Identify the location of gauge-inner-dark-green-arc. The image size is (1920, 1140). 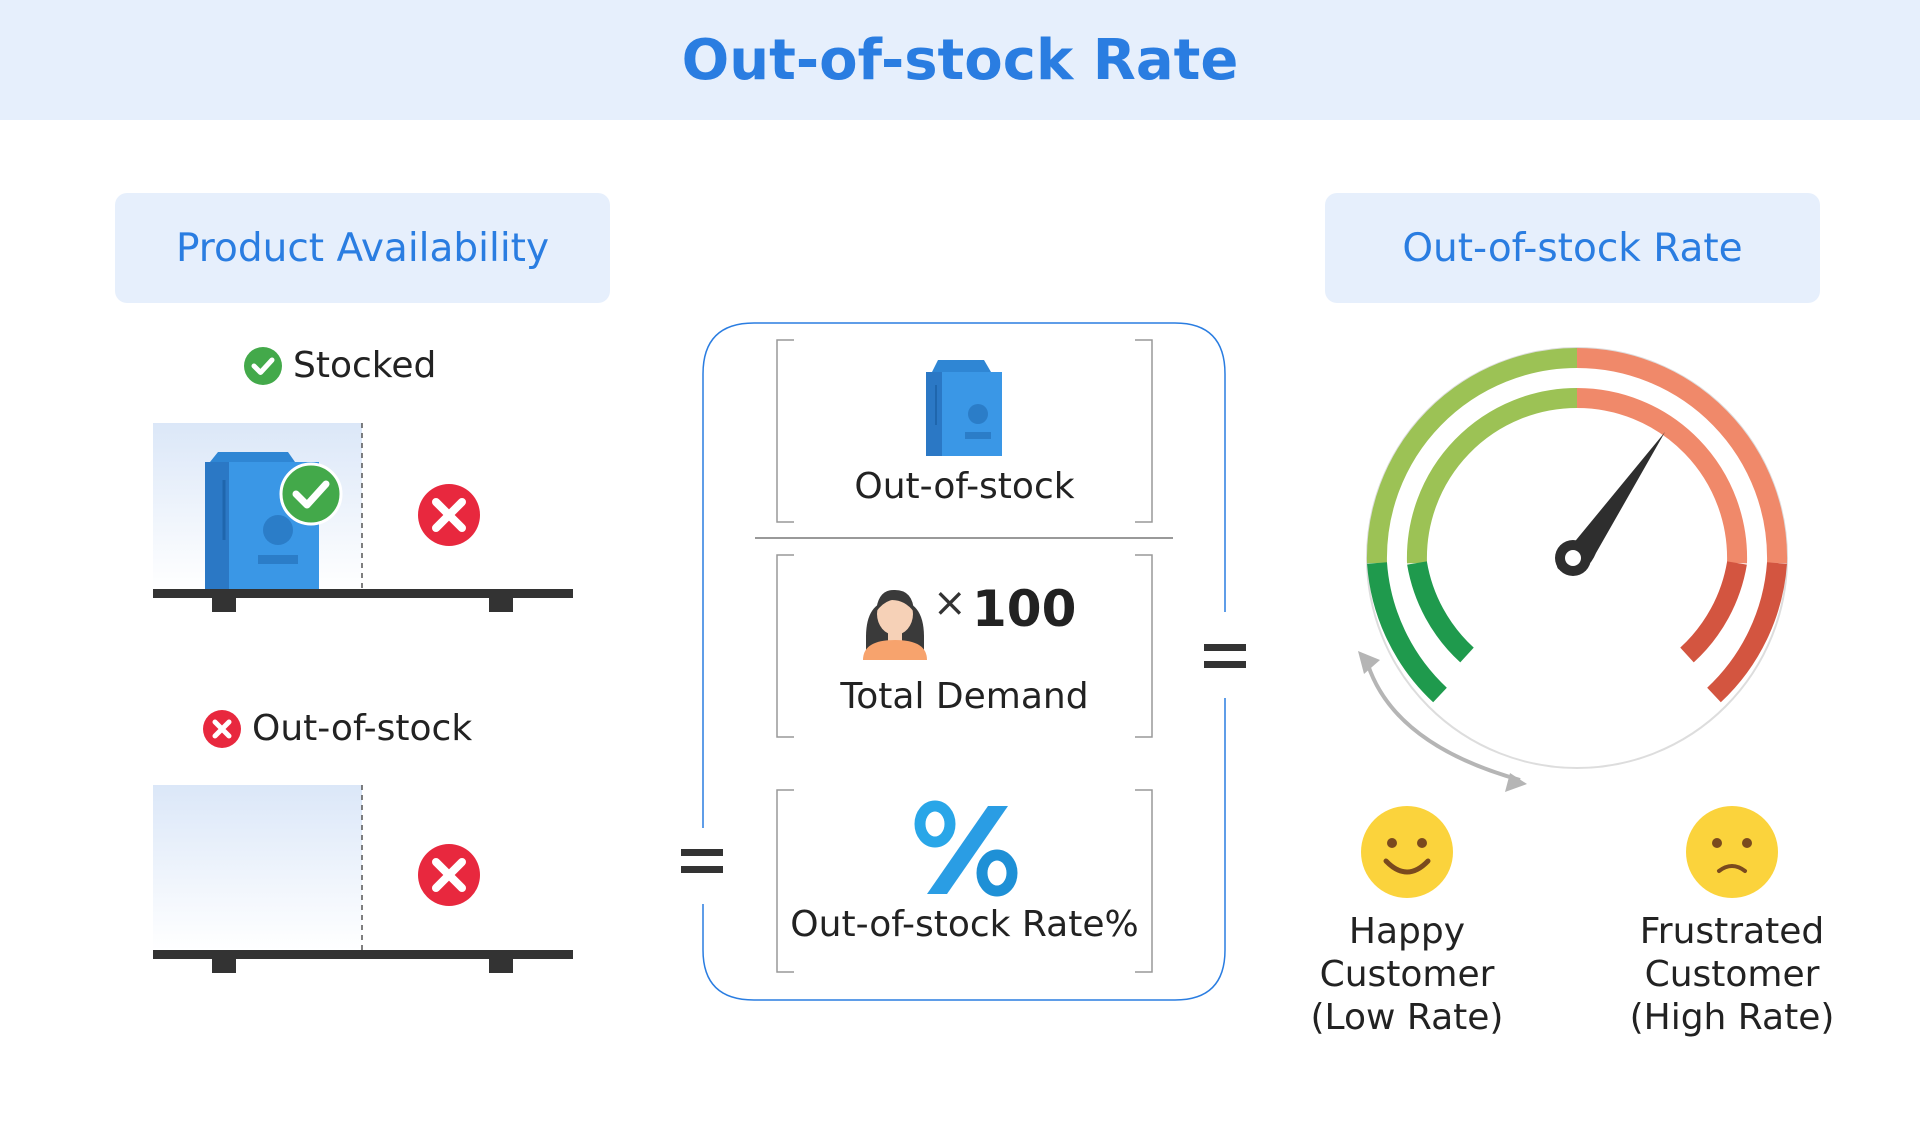
(1440, 612).